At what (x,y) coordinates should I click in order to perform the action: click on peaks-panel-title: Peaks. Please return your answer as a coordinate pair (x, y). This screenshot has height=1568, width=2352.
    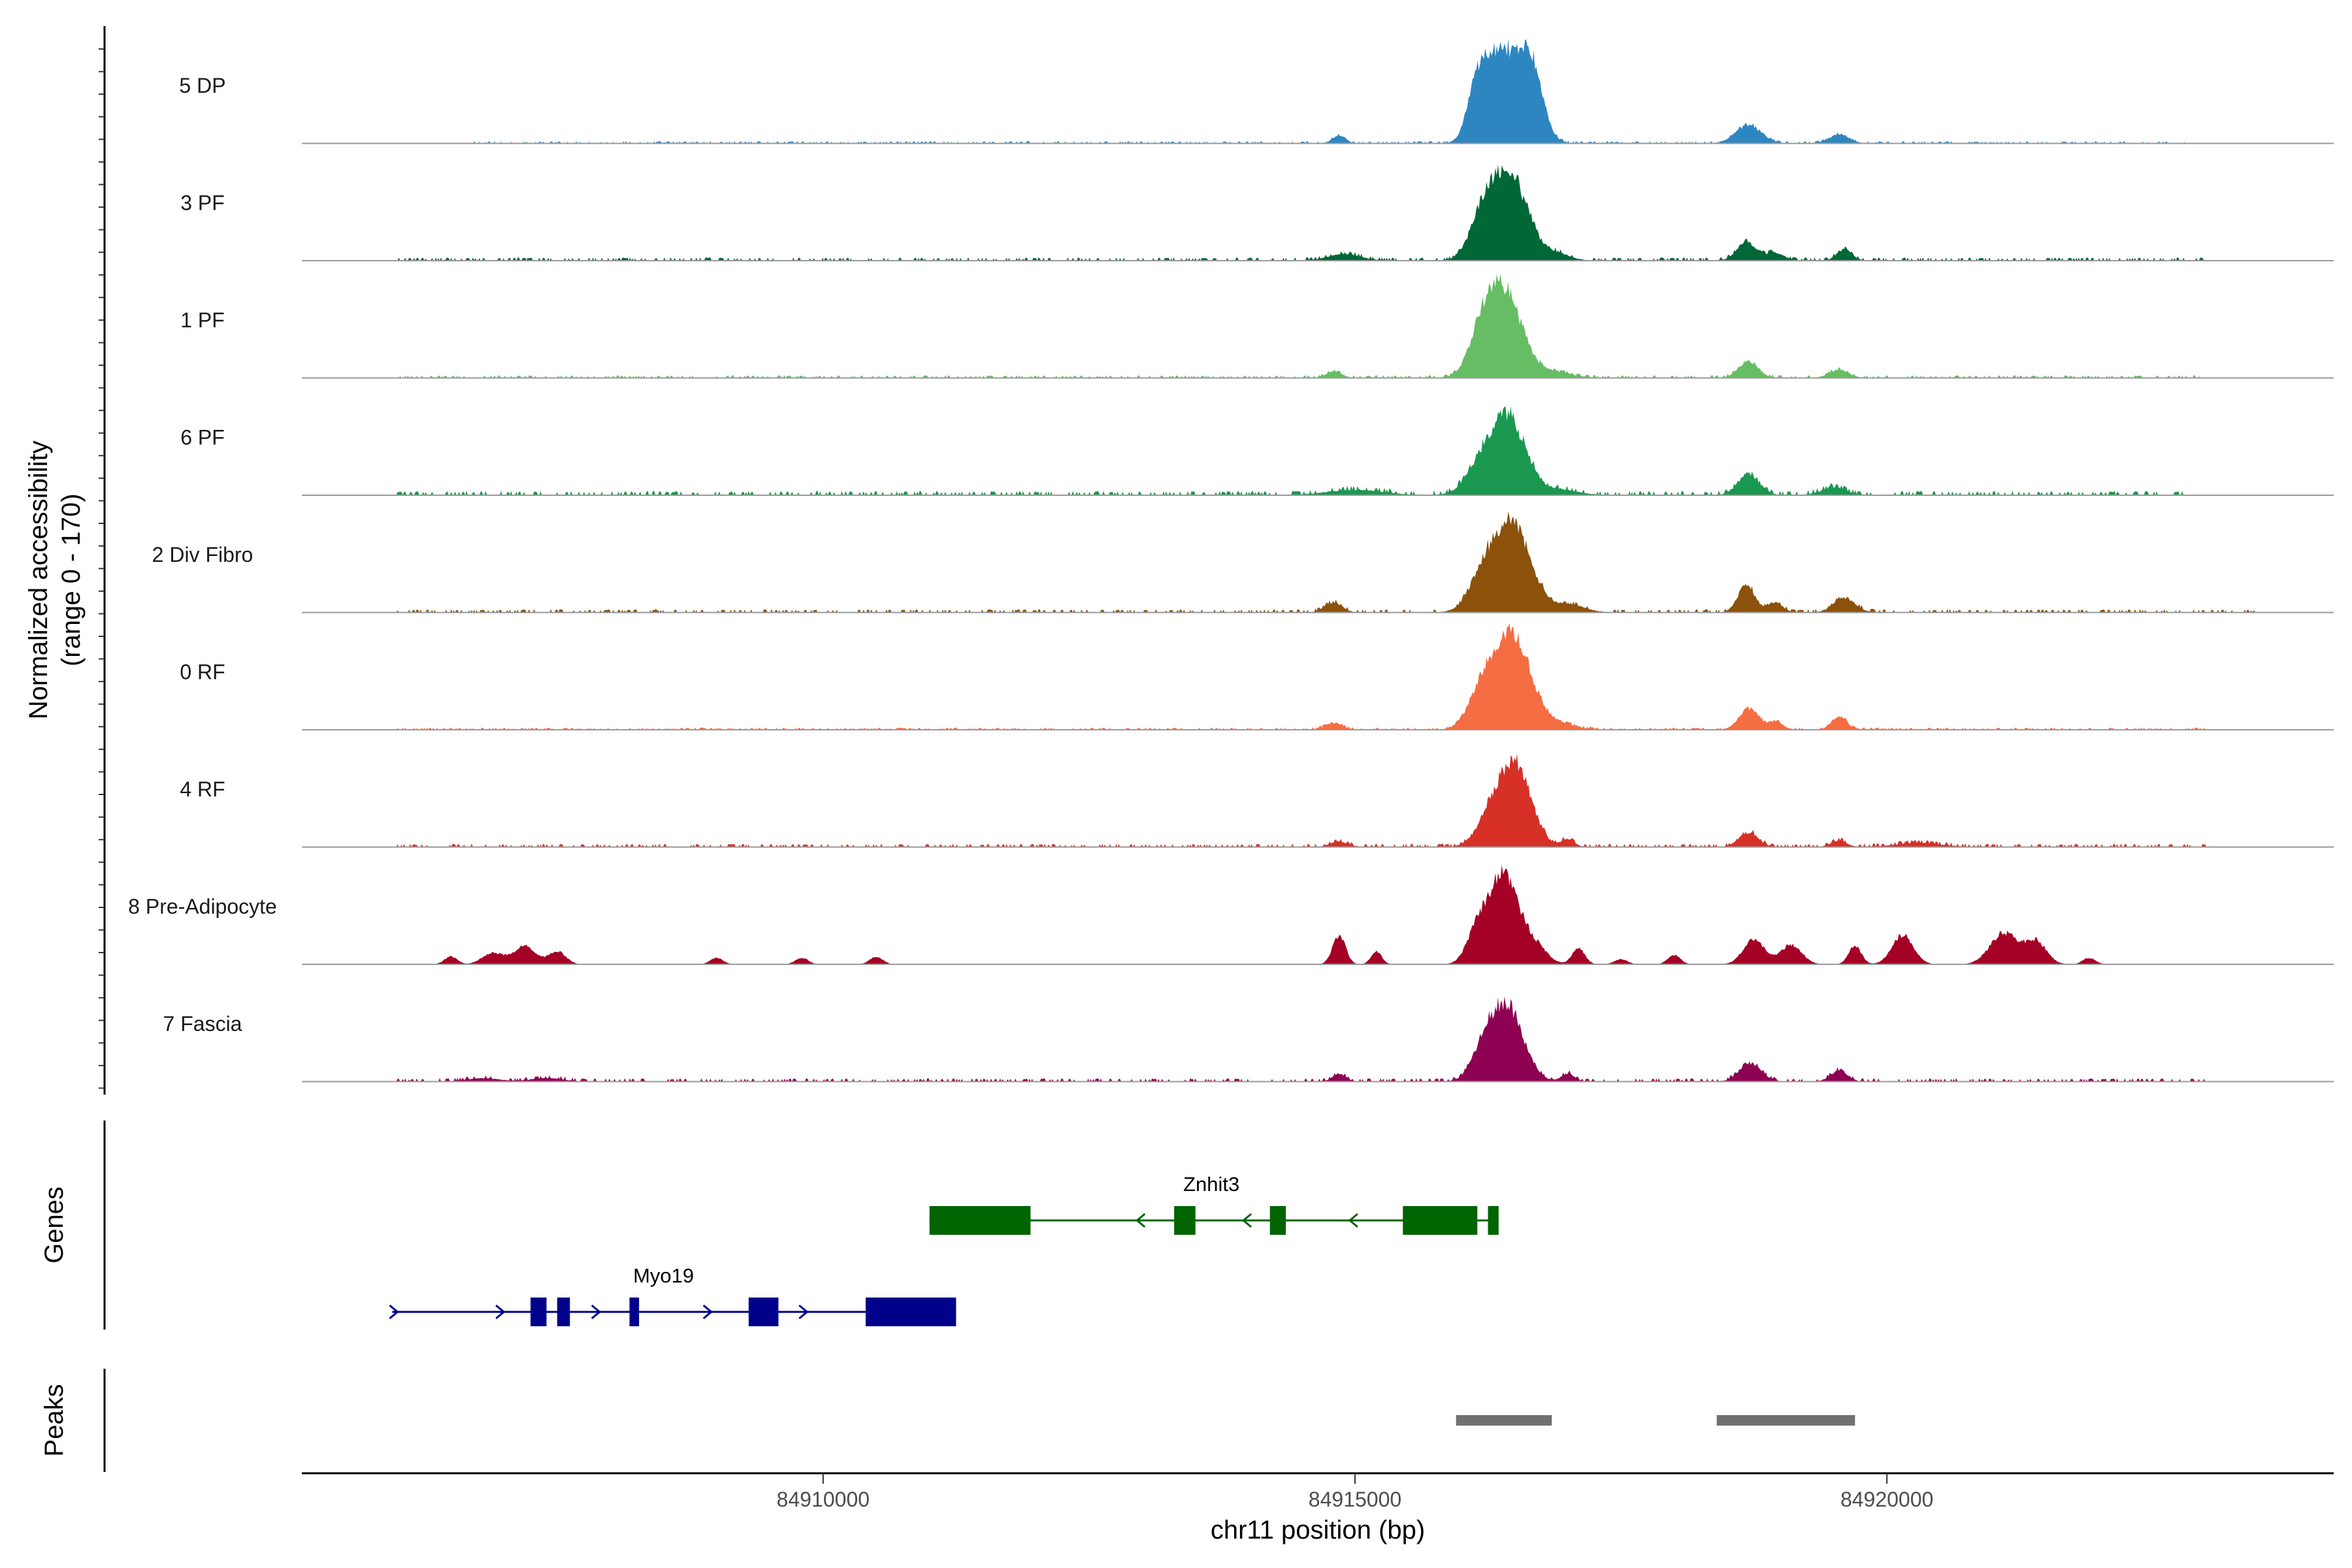
    Looking at the image, I should click on (54, 1420).